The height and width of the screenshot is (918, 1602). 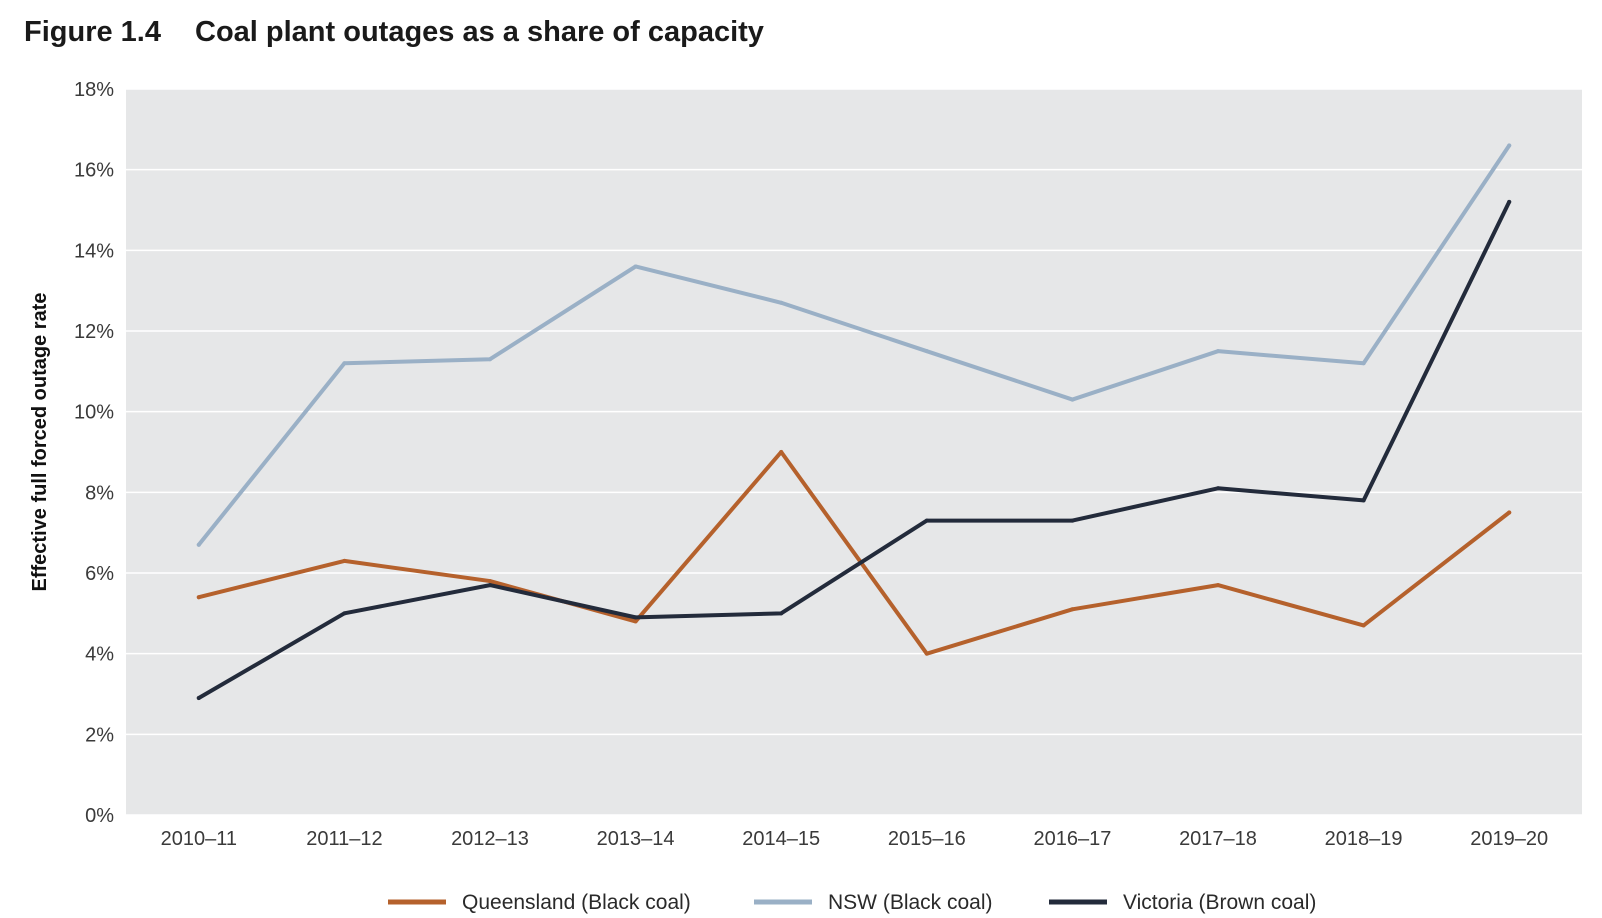 I want to click on x-tick-label: 2019–20, so click(x=1509, y=839).